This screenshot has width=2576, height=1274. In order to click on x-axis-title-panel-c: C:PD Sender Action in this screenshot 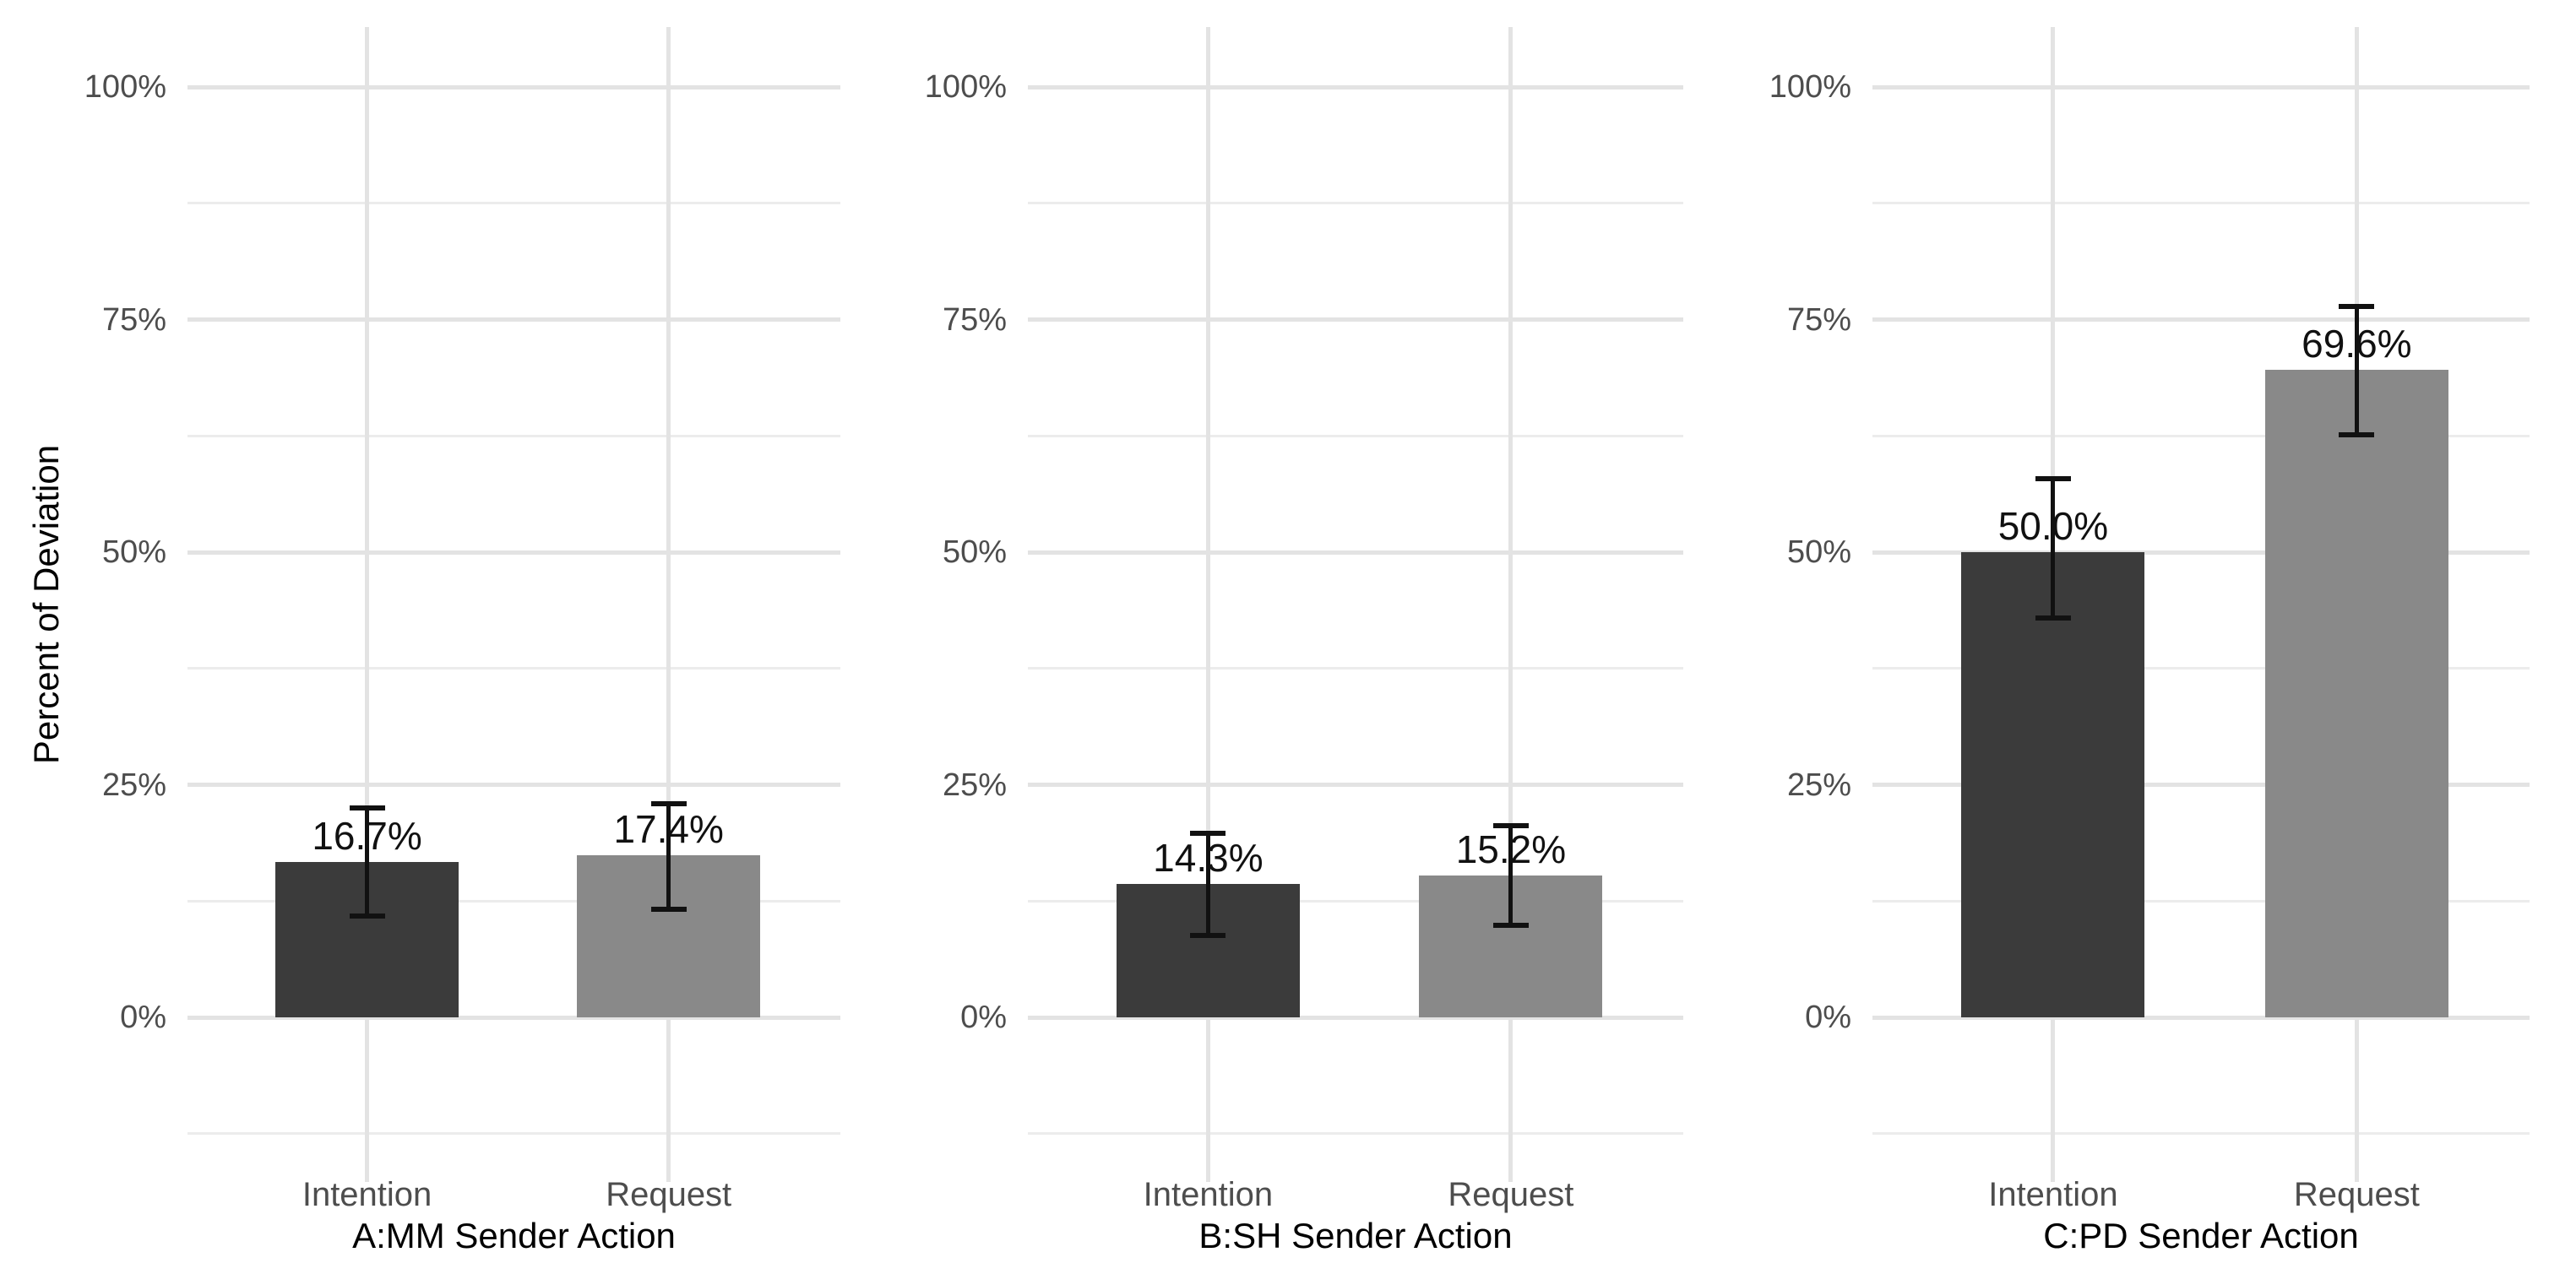, I will do `click(2201, 1235)`.